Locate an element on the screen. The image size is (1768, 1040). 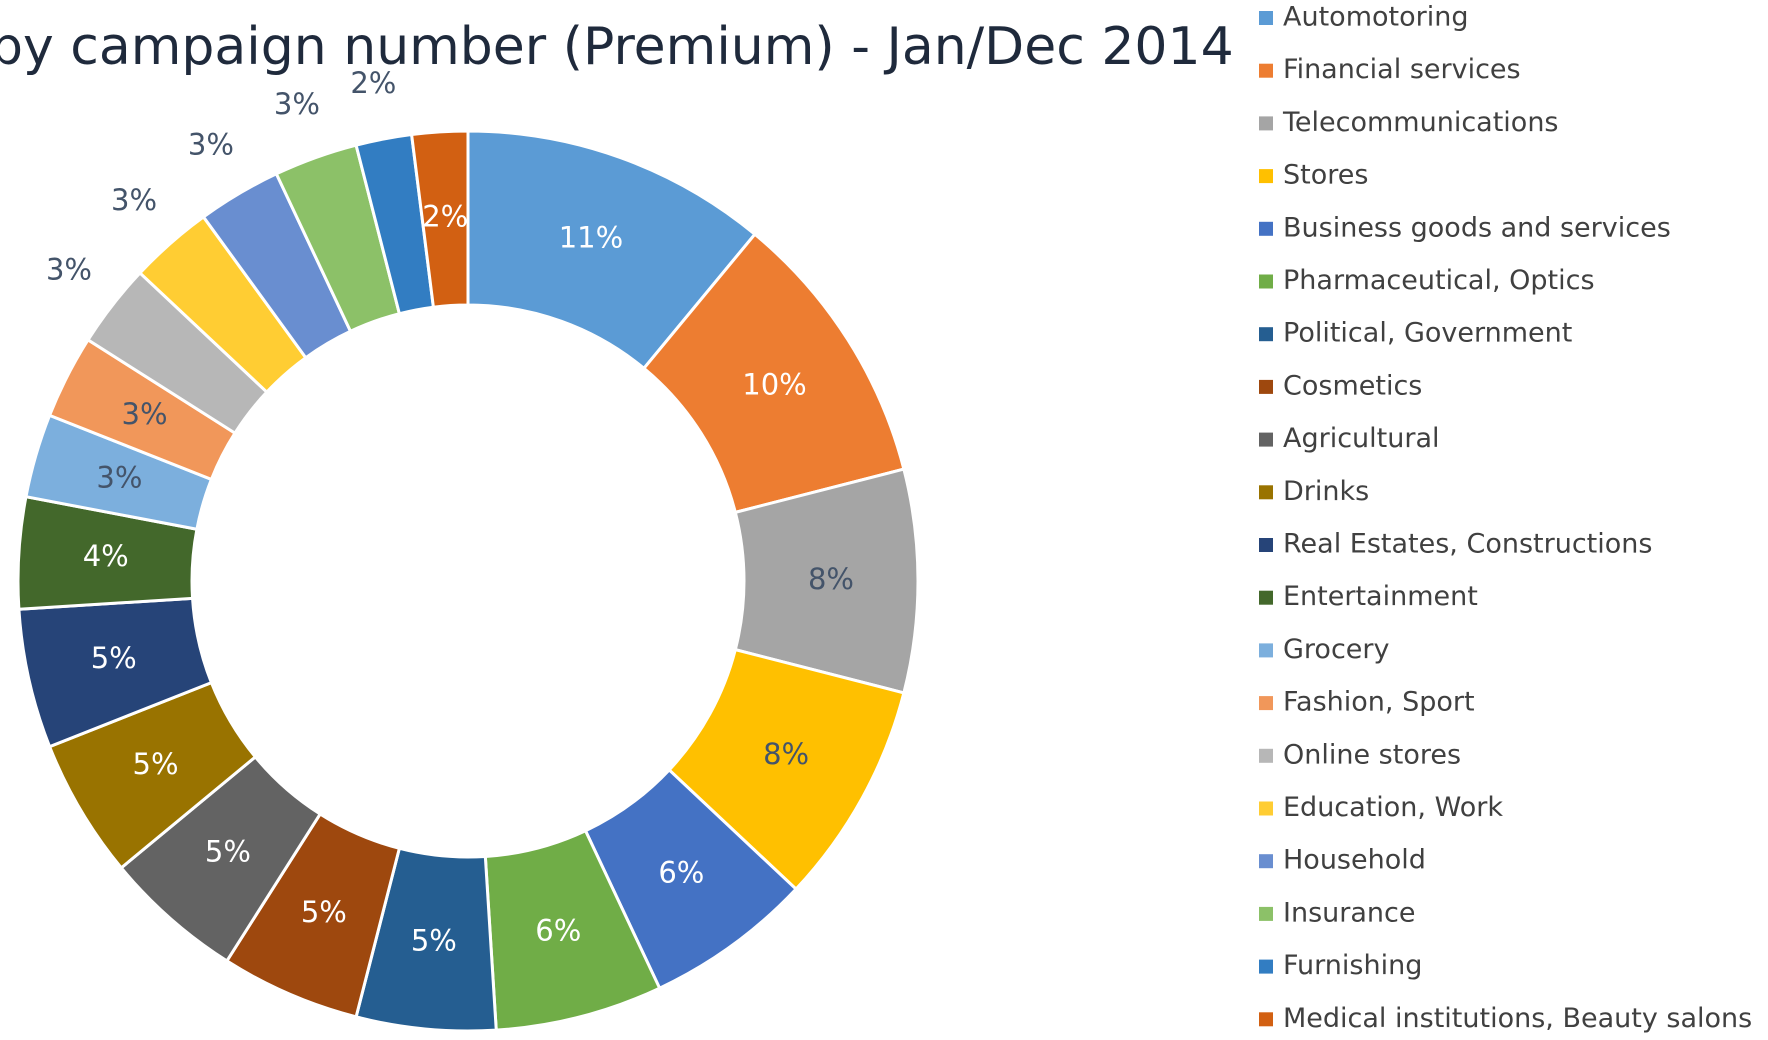
legend-label: Cosmetics is located at coordinates (1352, 385).